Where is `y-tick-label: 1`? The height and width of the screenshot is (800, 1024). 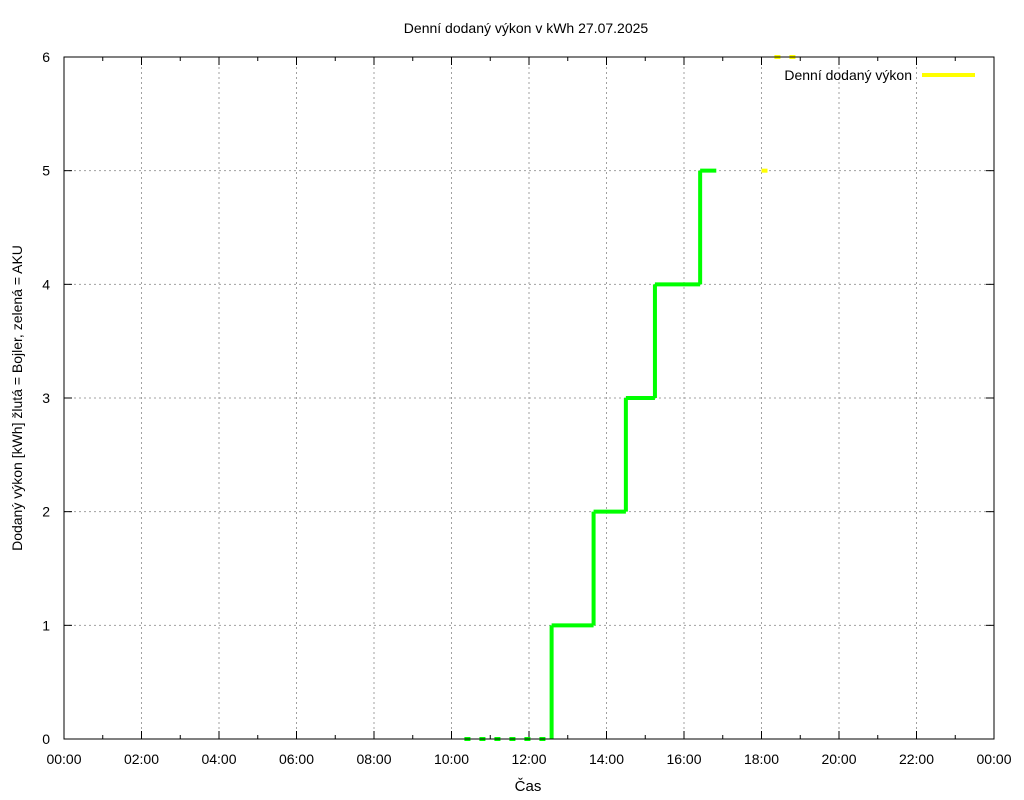 y-tick-label: 1 is located at coordinates (46, 625).